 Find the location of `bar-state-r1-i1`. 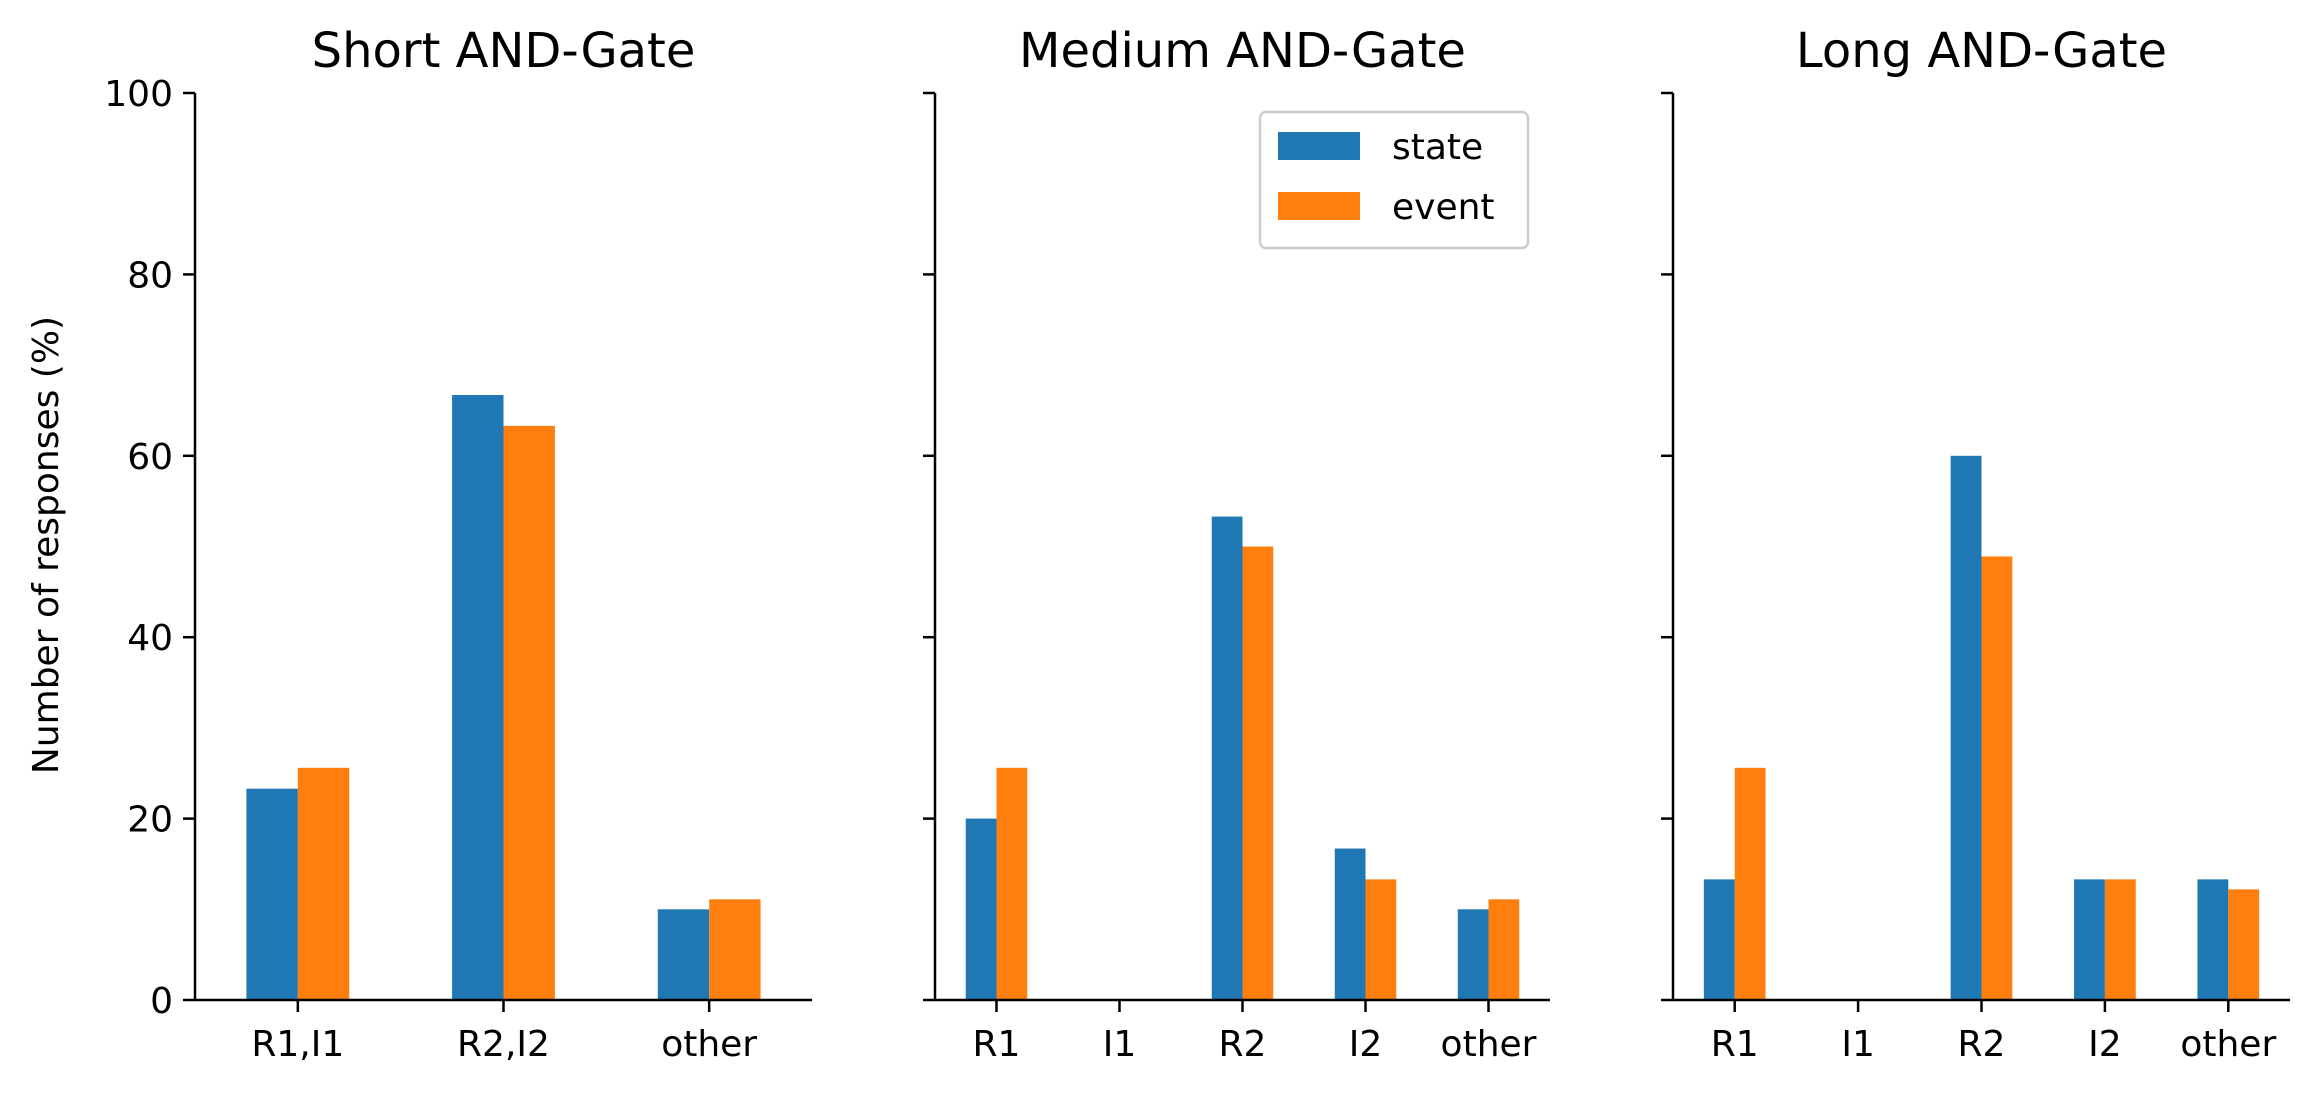

bar-state-r1-i1 is located at coordinates (272, 894).